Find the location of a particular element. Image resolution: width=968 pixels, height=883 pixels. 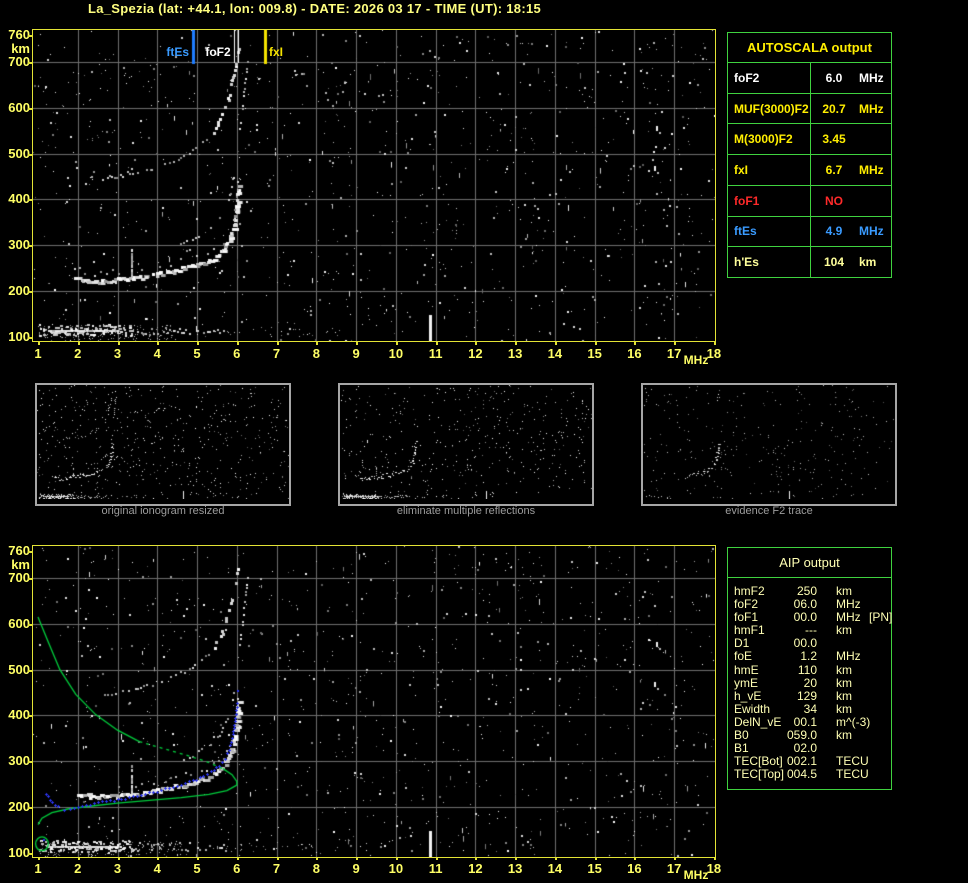

thumbnail-eliminate-canvas is located at coordinates (466, 442).